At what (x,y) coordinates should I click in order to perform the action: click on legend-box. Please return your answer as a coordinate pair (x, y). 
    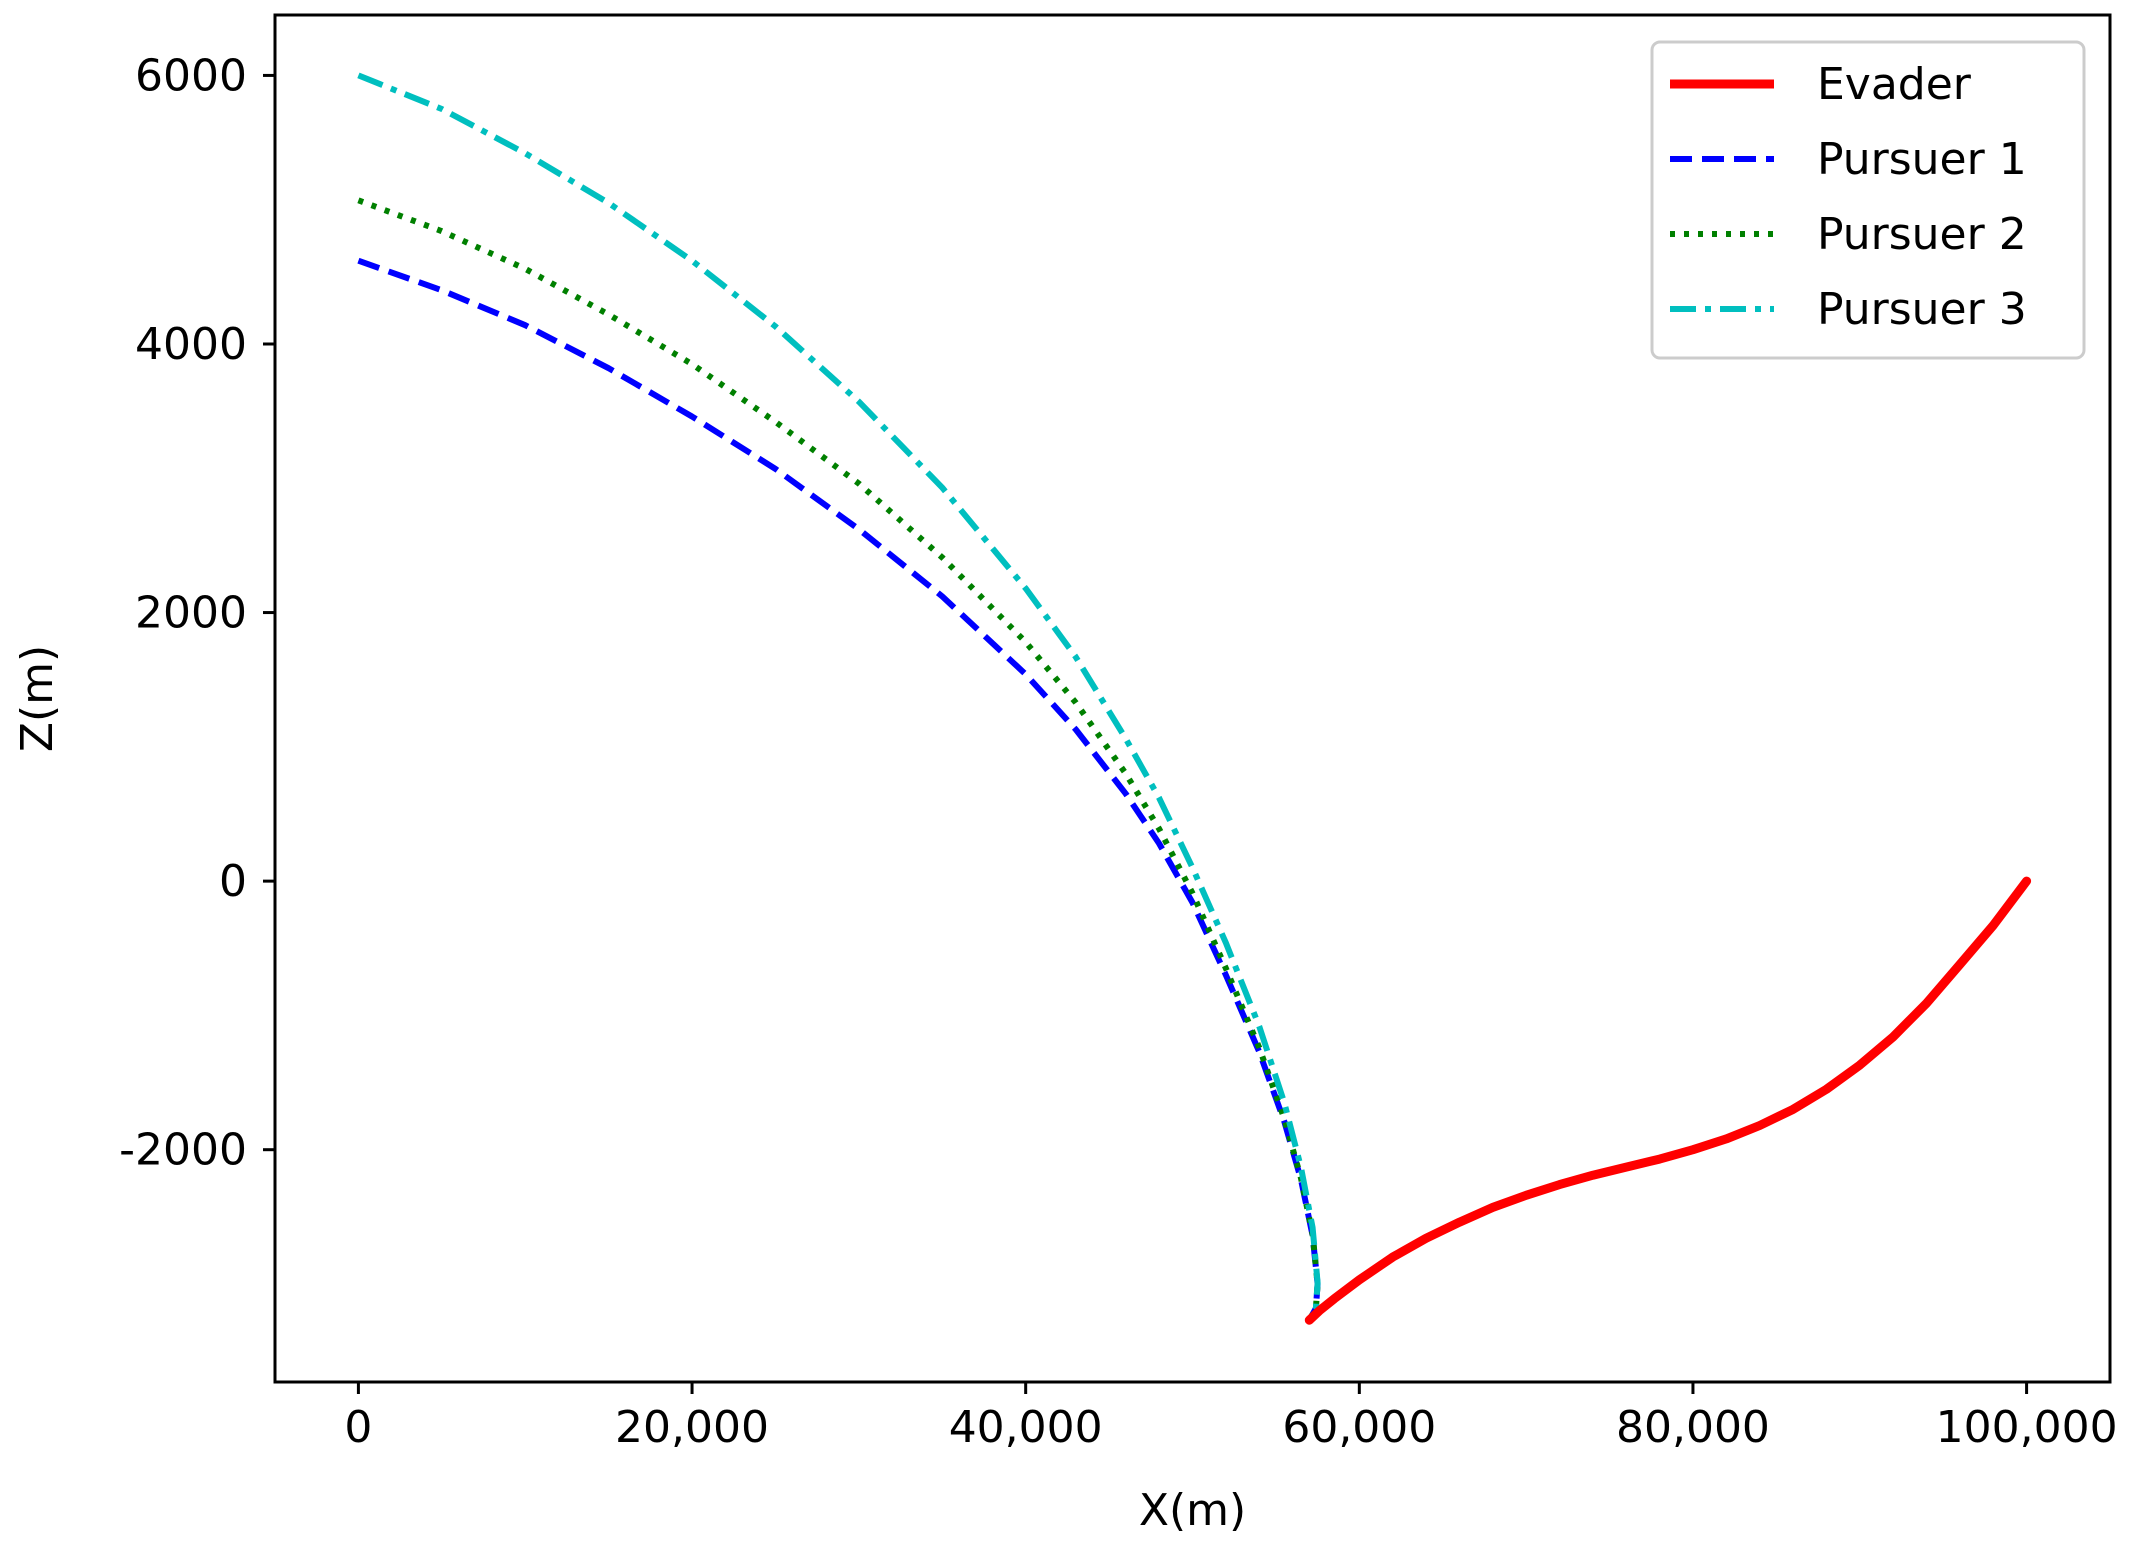
    Looking at the image, I should click on (1868, 200).